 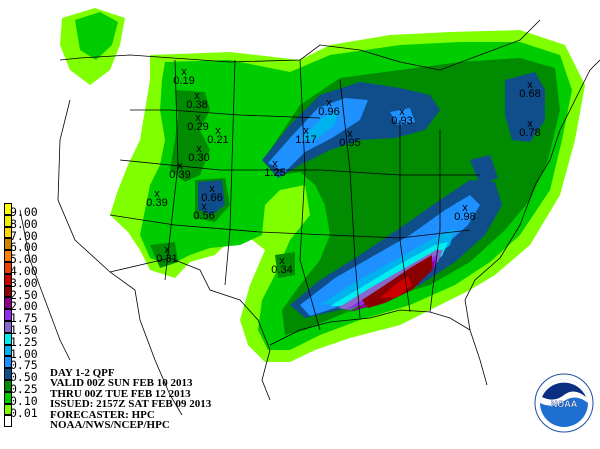 What do you see at coordinates (24, 353) in the screenshot?
I see `legend-label: 1.00` at bounding box center [24, 353].